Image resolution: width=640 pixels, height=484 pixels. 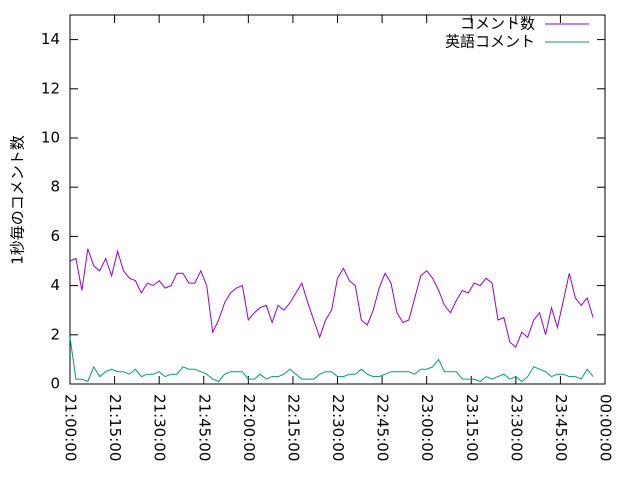 What do you see at coordinates (115, 427) in the screenshot?
I see `x-tick-label: 21:15:00` at bounding box center [115, 427].